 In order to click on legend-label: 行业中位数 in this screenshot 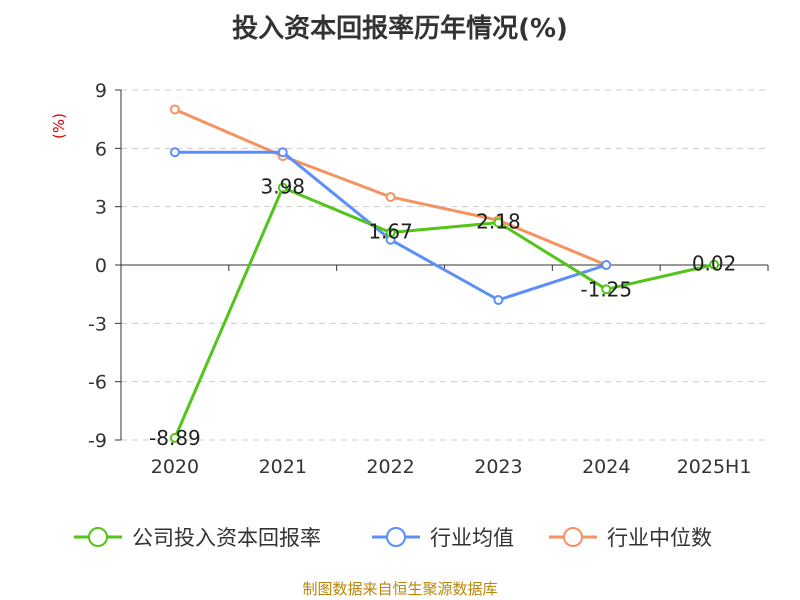, I will do `click(659, 538)`.